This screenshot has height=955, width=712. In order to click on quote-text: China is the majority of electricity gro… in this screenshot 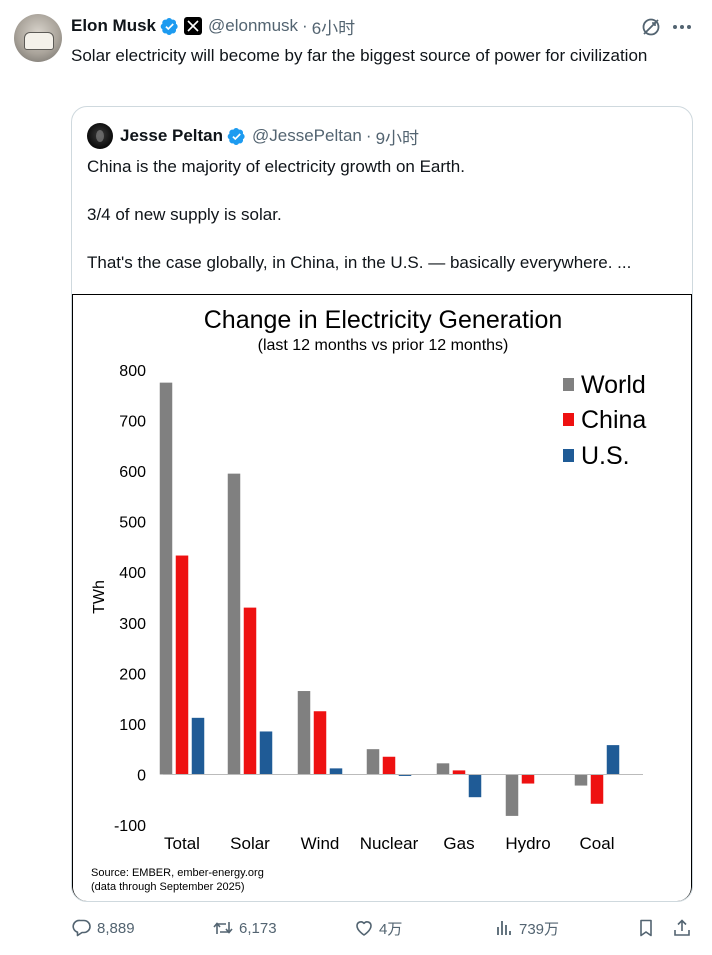, I will do `click(387, 215)`.